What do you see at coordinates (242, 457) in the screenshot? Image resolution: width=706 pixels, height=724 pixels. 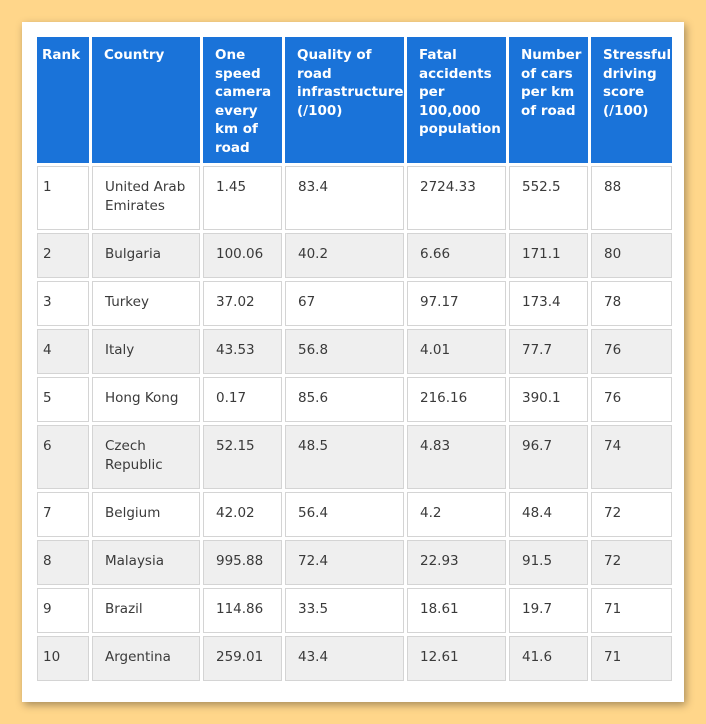 I see `cell-speed-camera: 52.15` at bounding box center [242, 457].